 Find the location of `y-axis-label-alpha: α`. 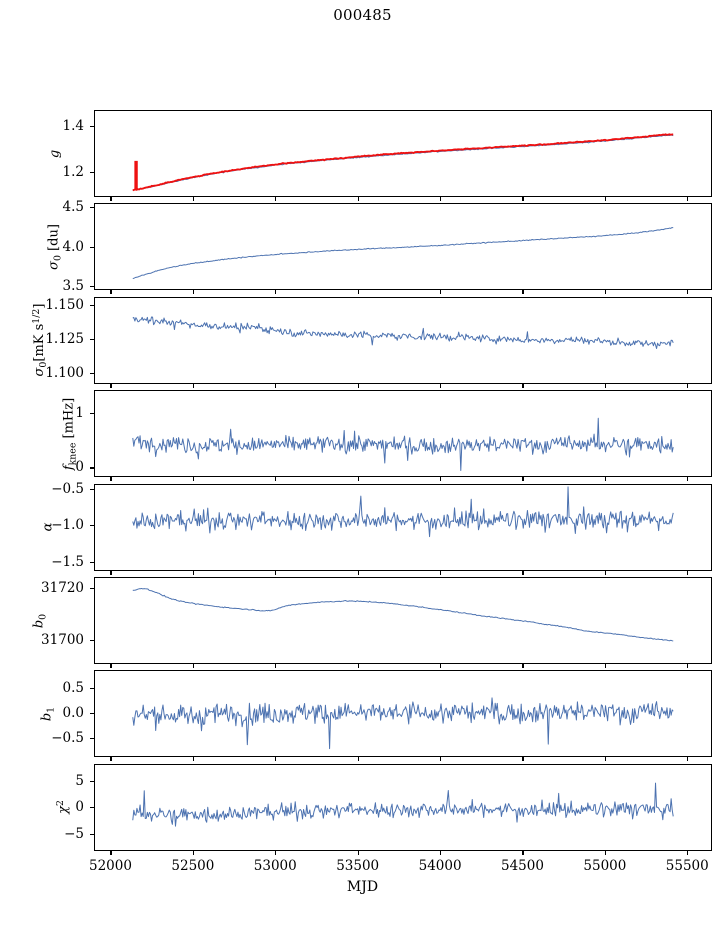

y-axis-label-alpha: α is located at coordinates (48, 527).